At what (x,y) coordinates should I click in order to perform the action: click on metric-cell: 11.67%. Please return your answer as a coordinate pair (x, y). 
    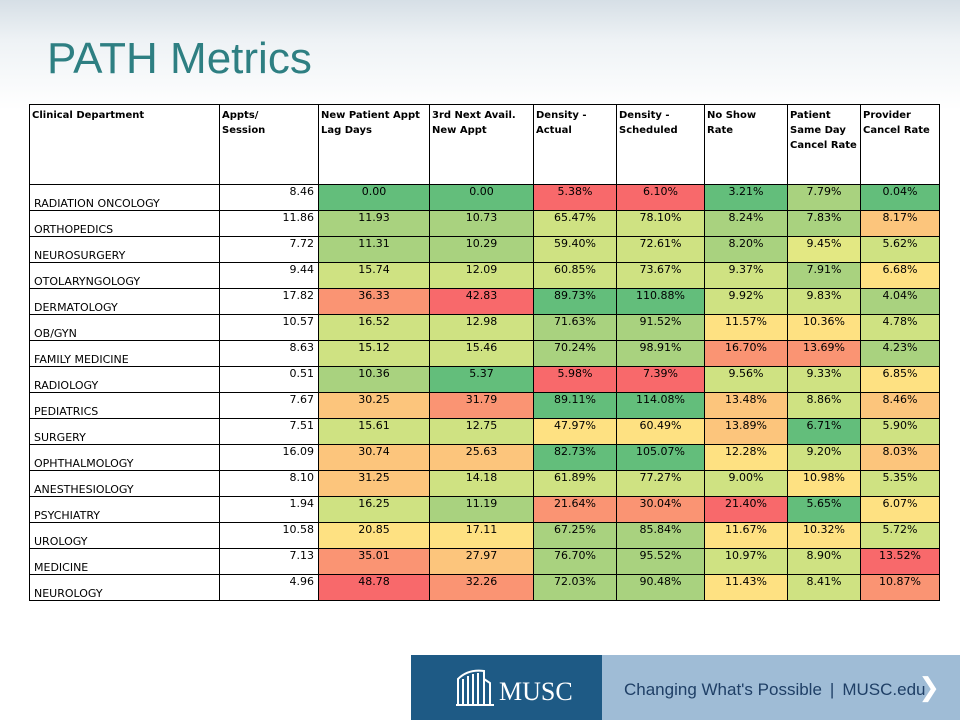
    Looking at the image, I should click on (746, 535).